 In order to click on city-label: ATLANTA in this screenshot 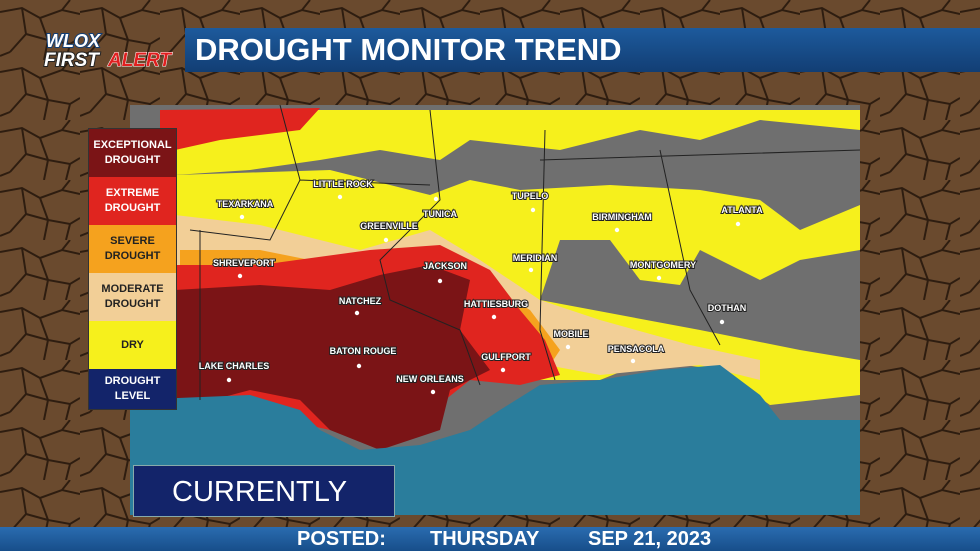, I will do `click(742, 210)`.